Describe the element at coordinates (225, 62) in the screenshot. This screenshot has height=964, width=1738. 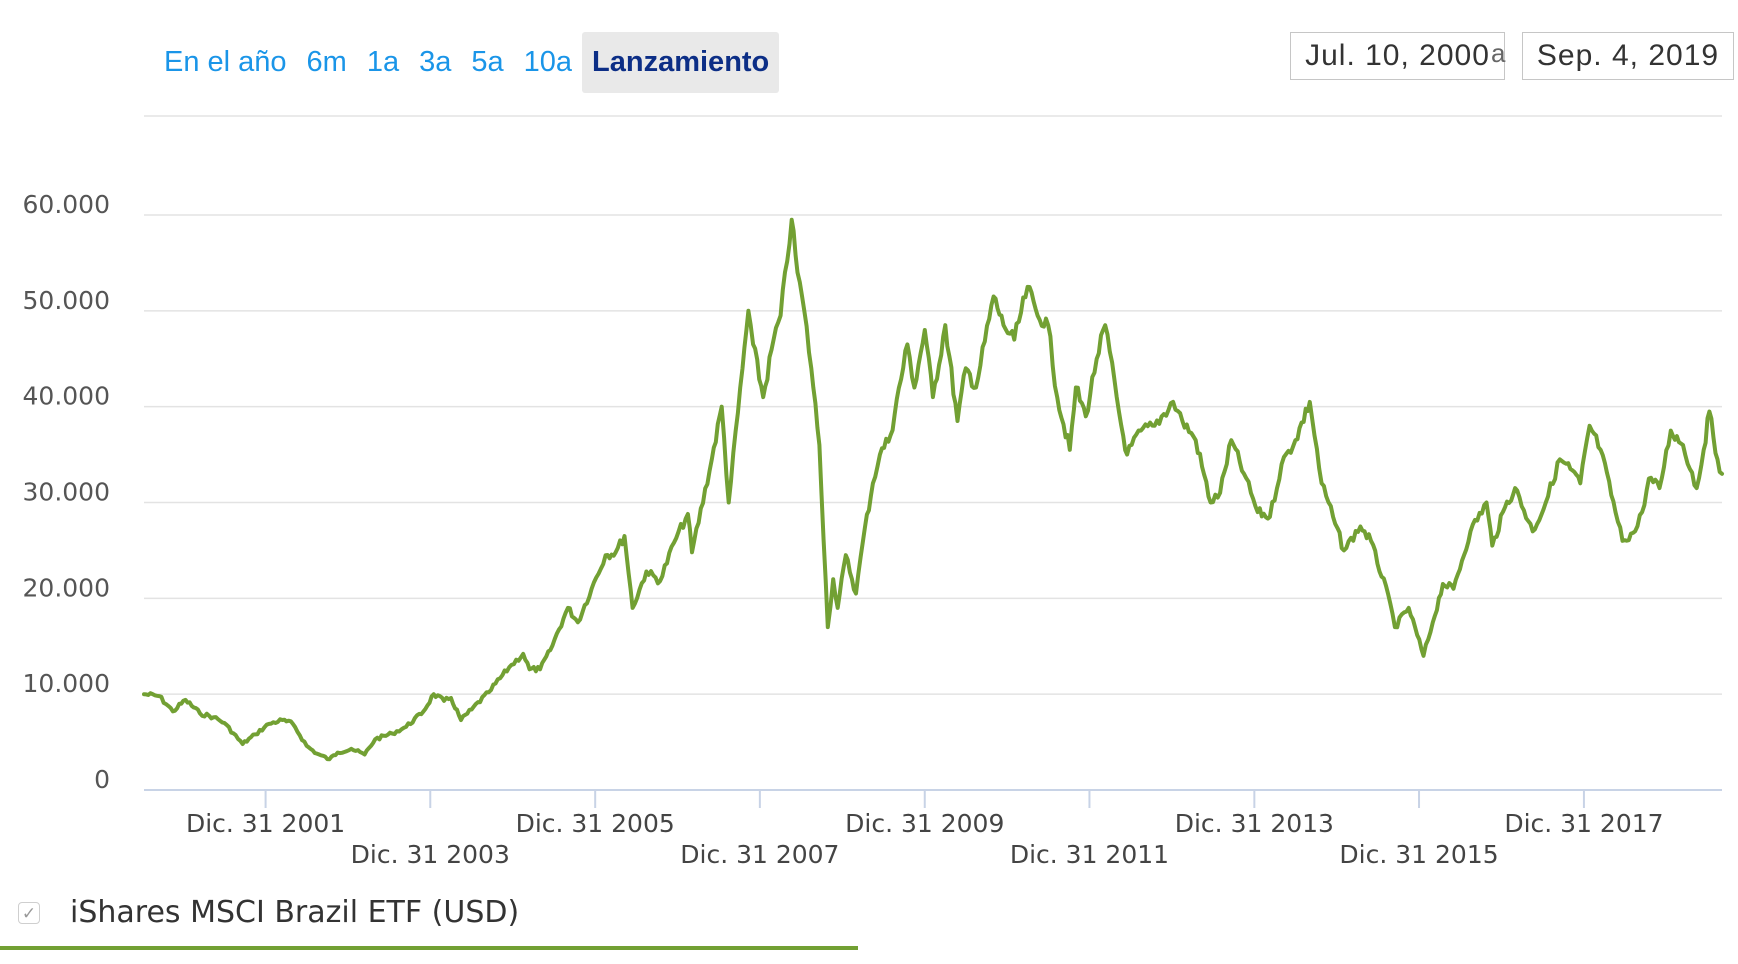
I see `range-button: En el año` at that location.